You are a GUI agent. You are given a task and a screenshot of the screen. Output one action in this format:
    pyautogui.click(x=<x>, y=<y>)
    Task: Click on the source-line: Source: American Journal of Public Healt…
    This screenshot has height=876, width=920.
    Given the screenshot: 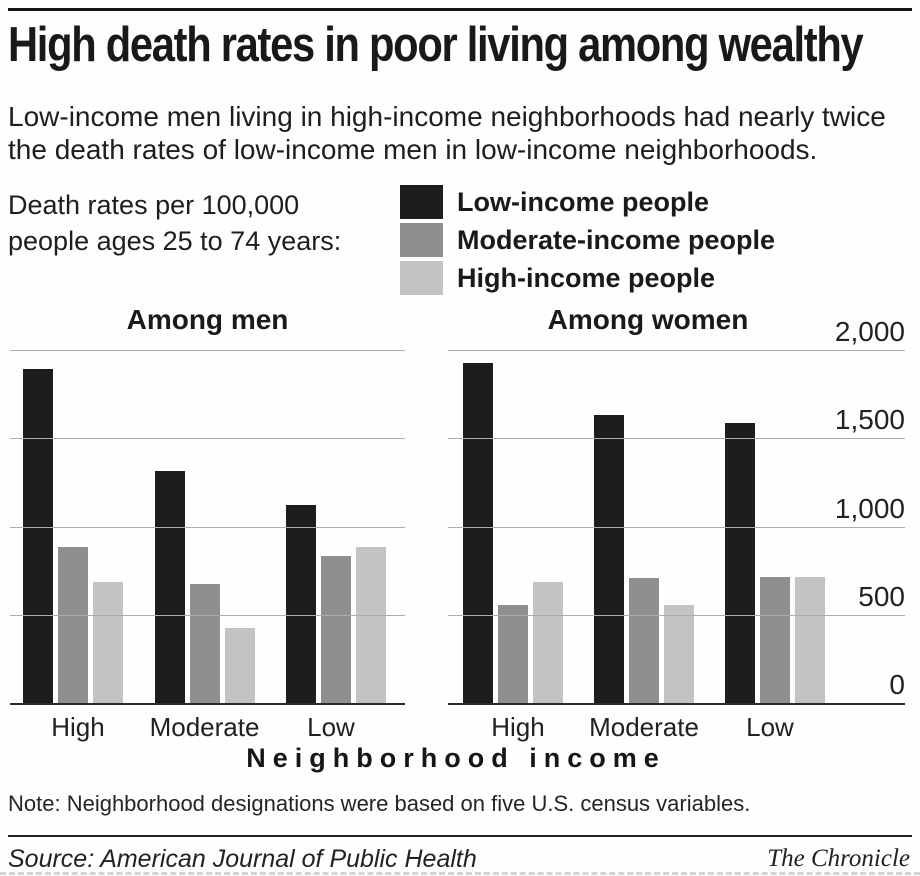 What is the action you would take?
    pyautogui.click(x=242, y=859)
    